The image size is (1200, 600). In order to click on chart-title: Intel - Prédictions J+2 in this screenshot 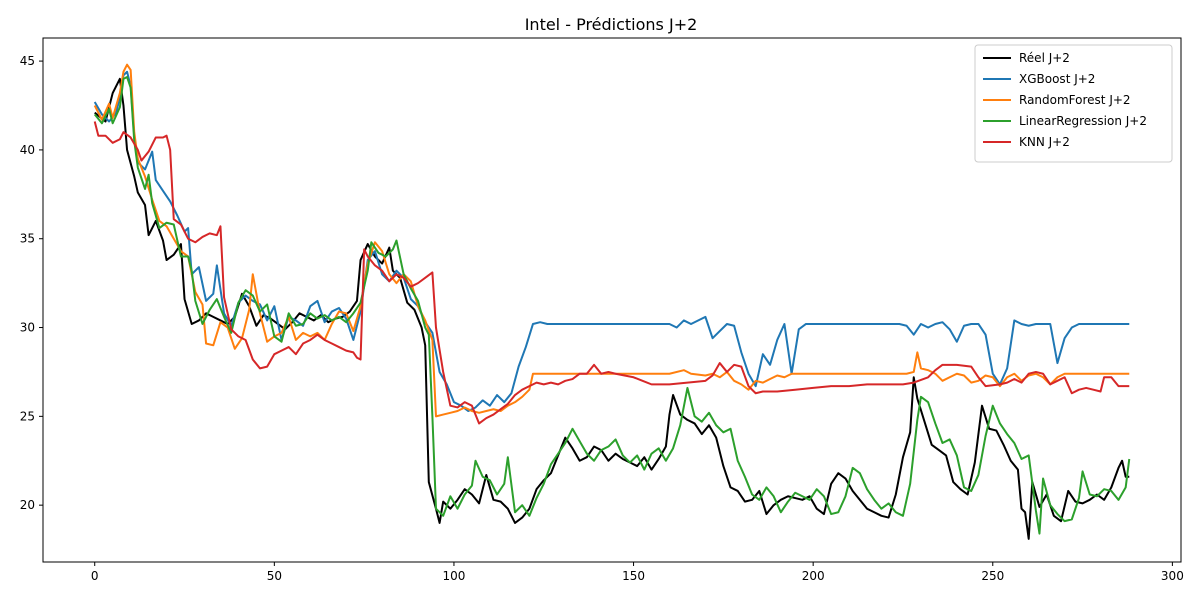, I will do `click(611, 24)`.